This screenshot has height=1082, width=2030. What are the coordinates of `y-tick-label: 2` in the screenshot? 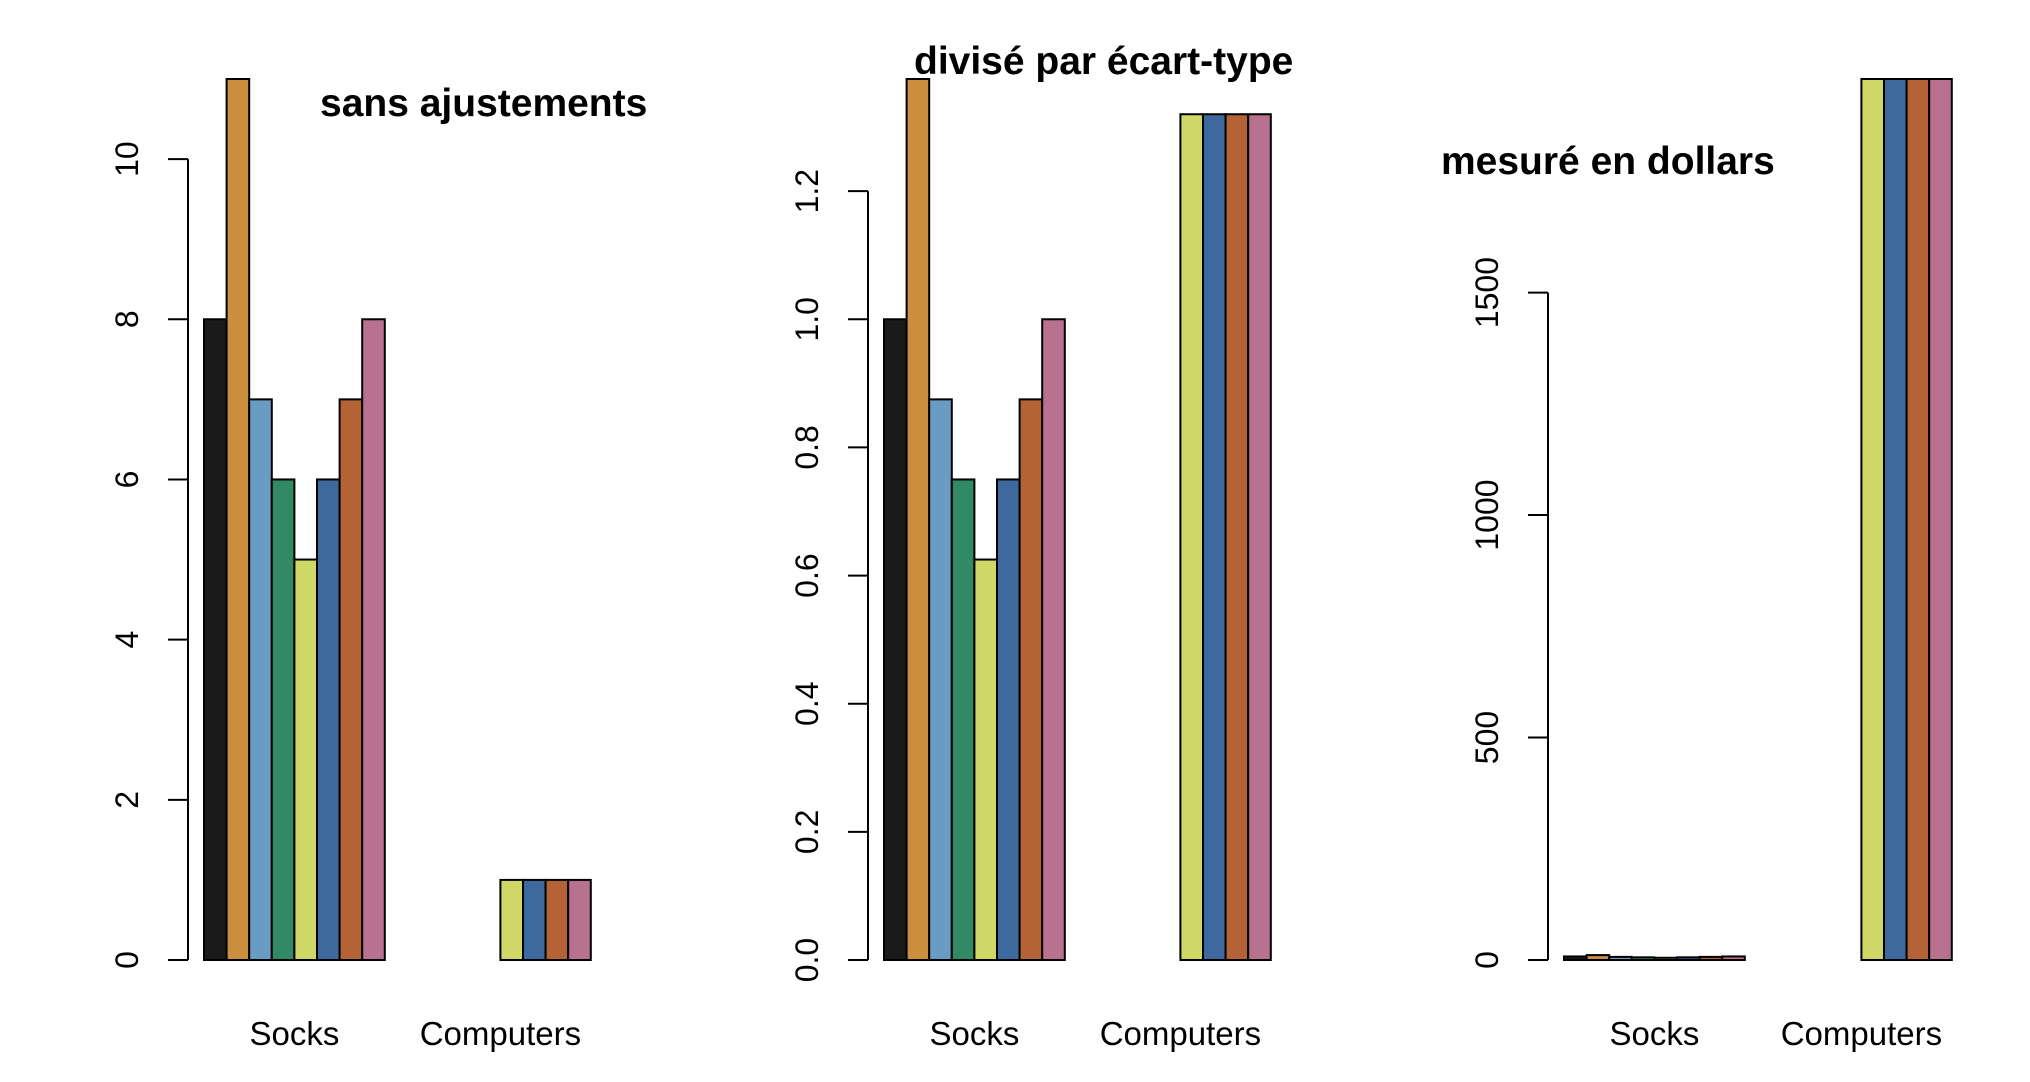 It's located at (127, 800).